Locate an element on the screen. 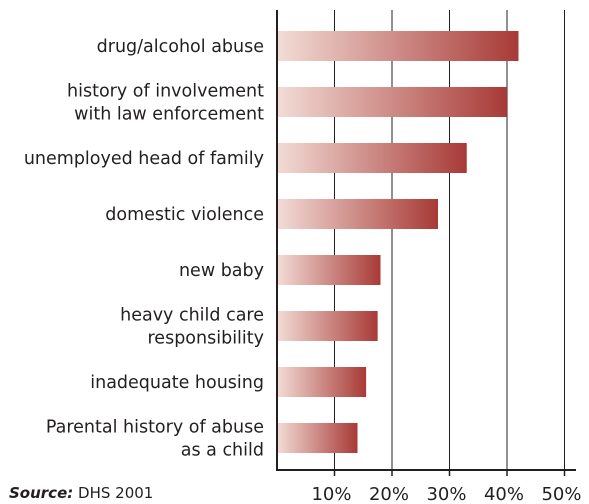 This screenshot has height=504, width=589. x-tick-label-50: 50% is located at coordinates (561, 494).